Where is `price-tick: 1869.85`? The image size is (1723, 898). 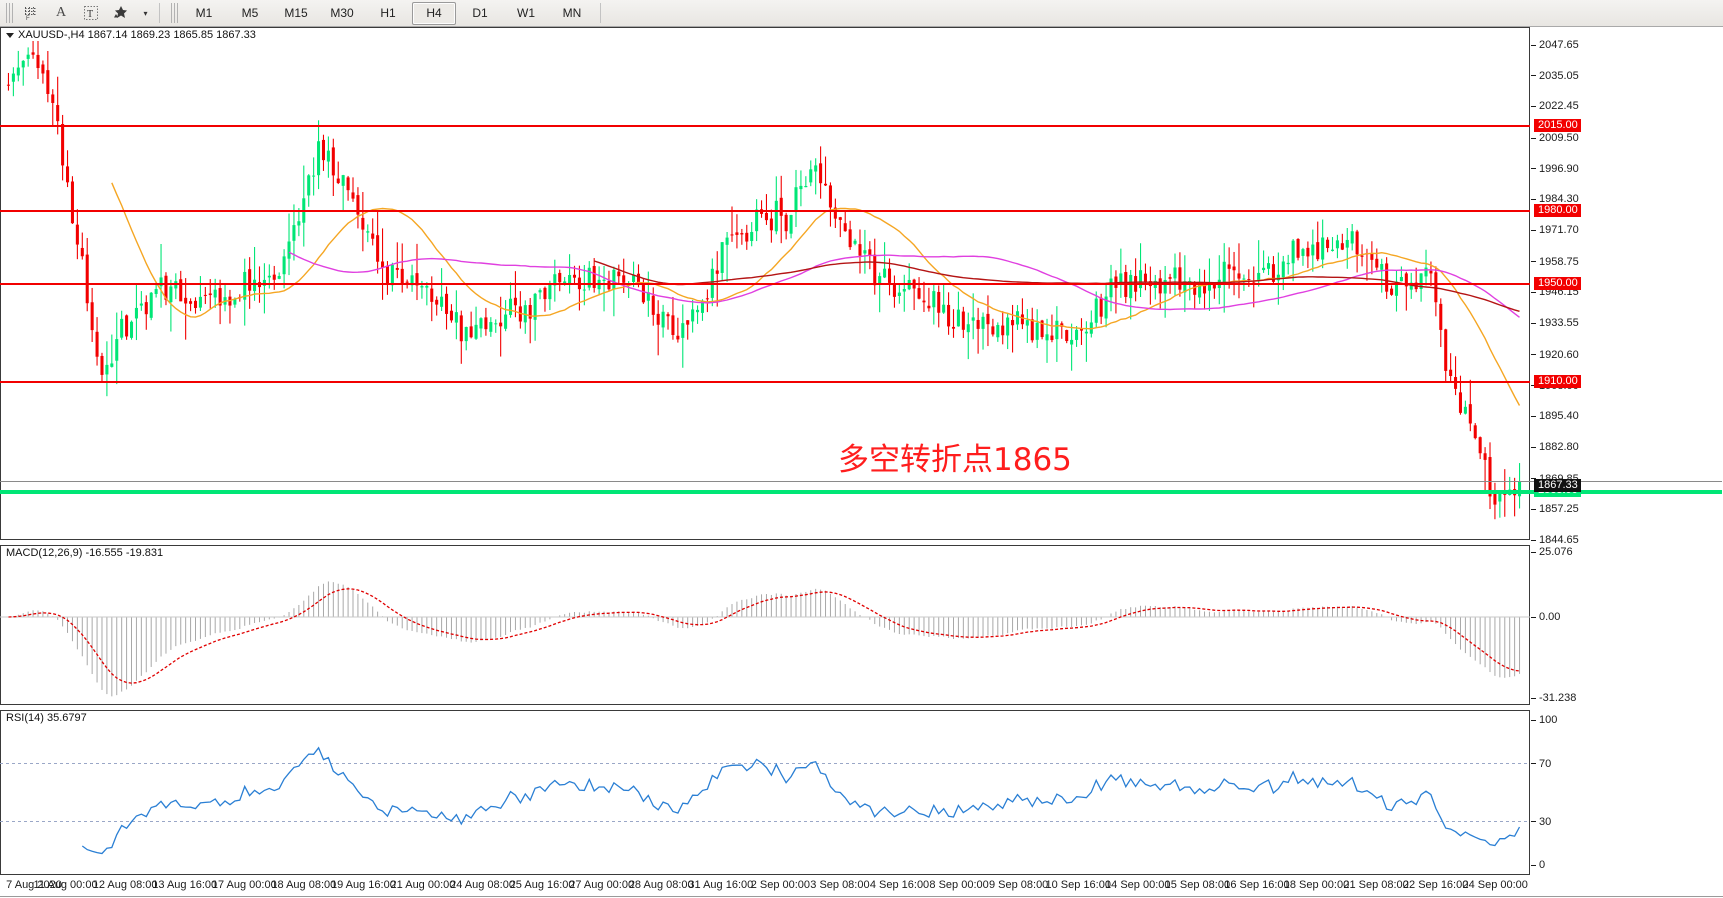 price-tick: 1869.85 is located at coordinates (1555, 479).